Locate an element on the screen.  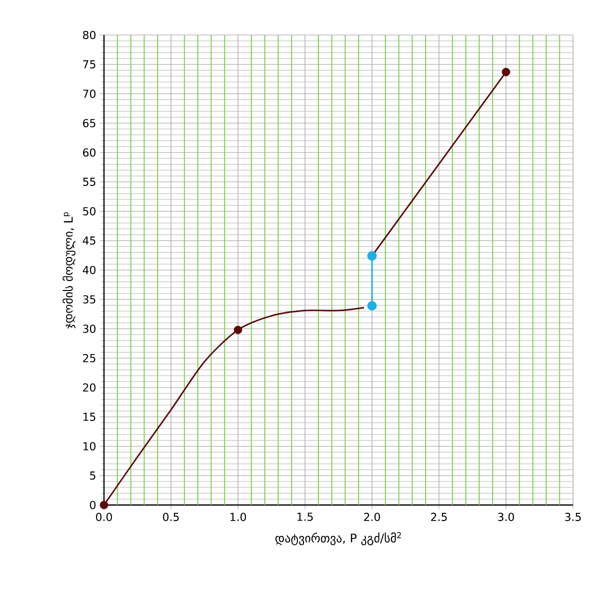
y-axis-title: ჯდომის მოდული, L$^{p}$ is located at coordinates (69, 270).